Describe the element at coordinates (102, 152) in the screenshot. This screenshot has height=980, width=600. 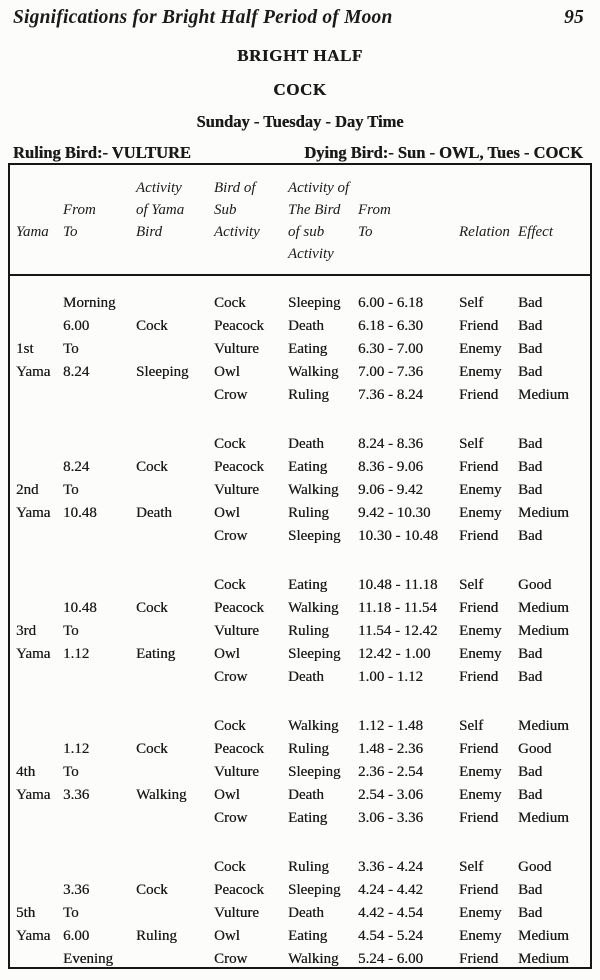
I see `ruling-bird-label: Ruling Bird:- VULTURE` at that location.